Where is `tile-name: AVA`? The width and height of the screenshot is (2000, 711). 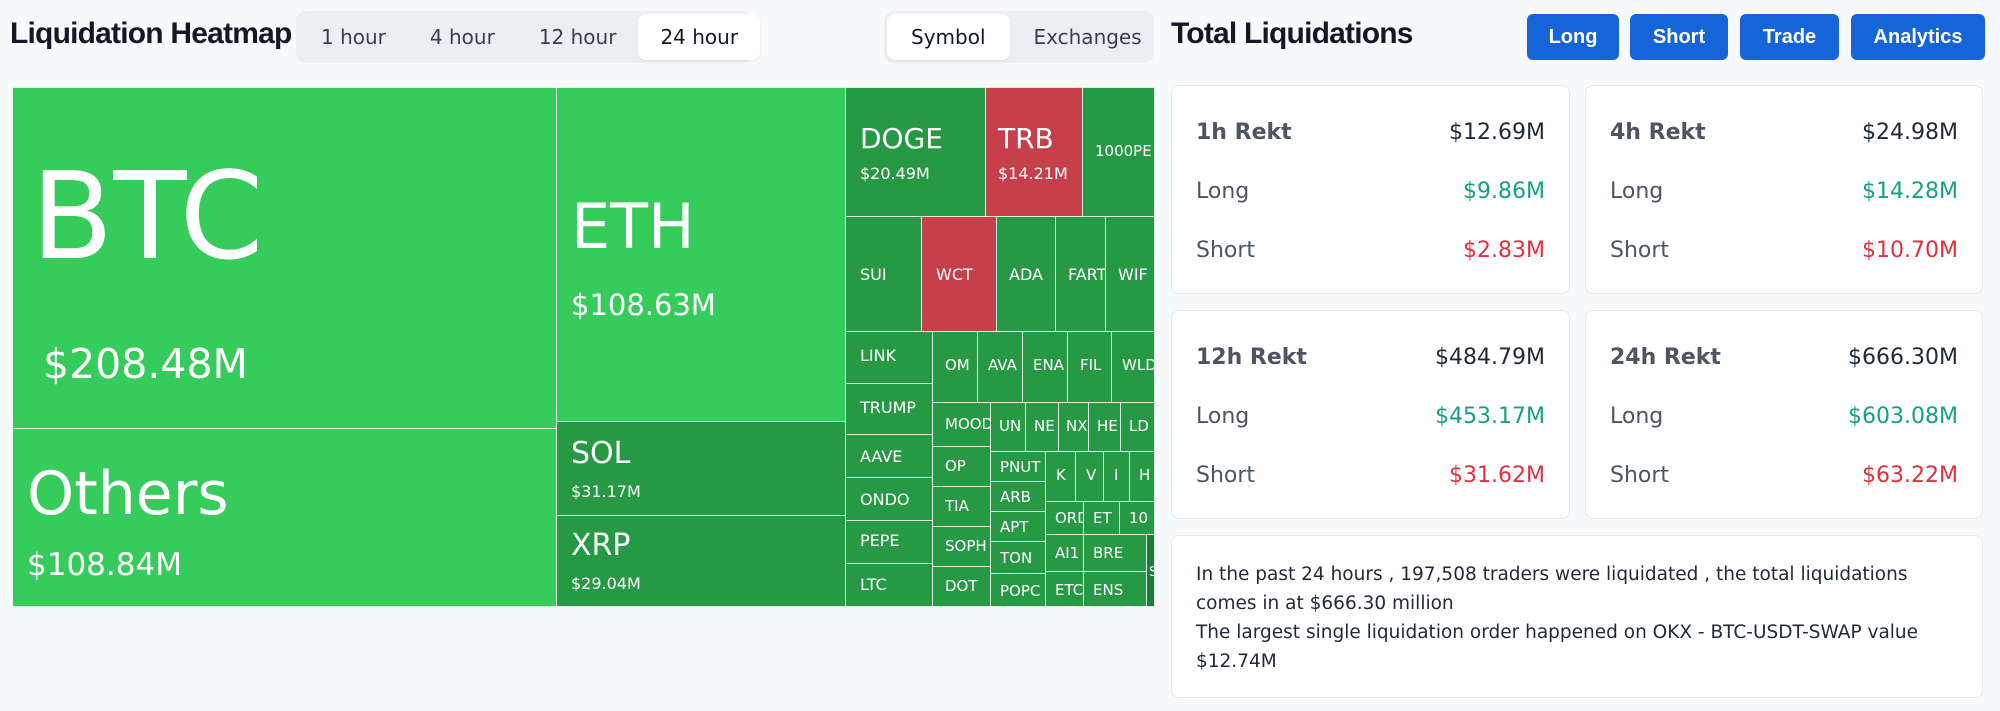 tile-name: AVA is located at coordinates (1002, 365).